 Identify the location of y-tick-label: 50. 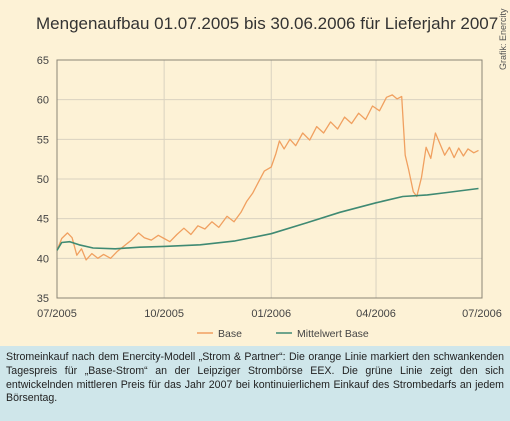
(43, 180).